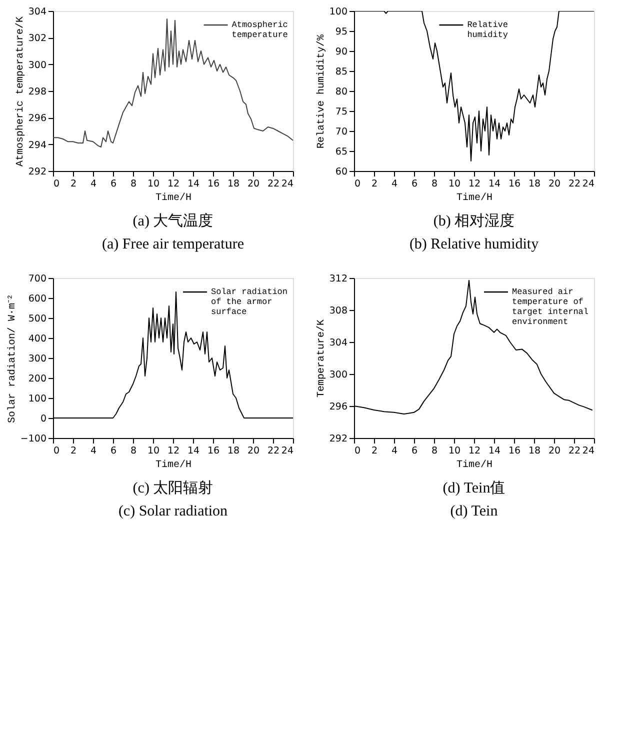  Describe the element at coordinates (338, 311) in the screenshot. I see `y-tick-label: 308` at that location.